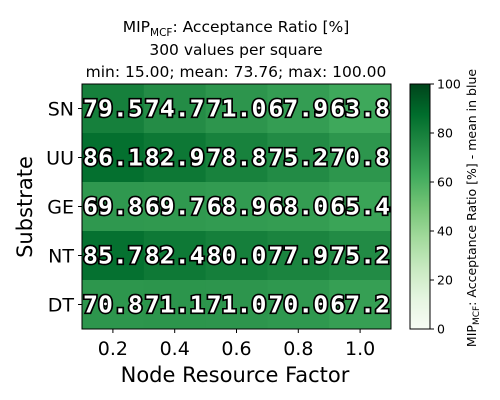 The height and width of the screenshot is (400, 500). I want to click on chart-title-suffix: : Acceptance Ratio [%], so click(260, 27).